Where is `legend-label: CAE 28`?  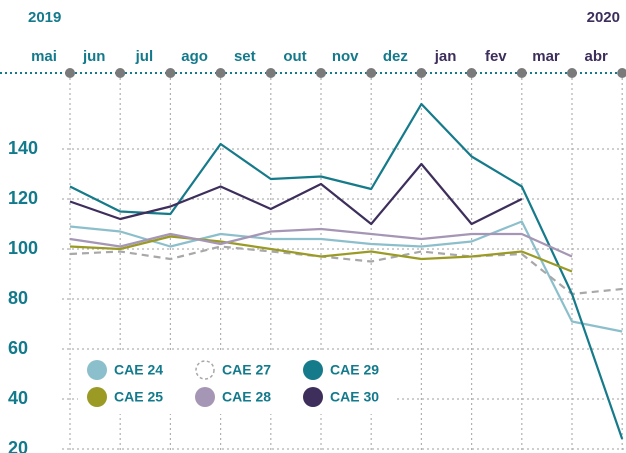 legend-label: CAE 28 is located at coordinates (246, 397).